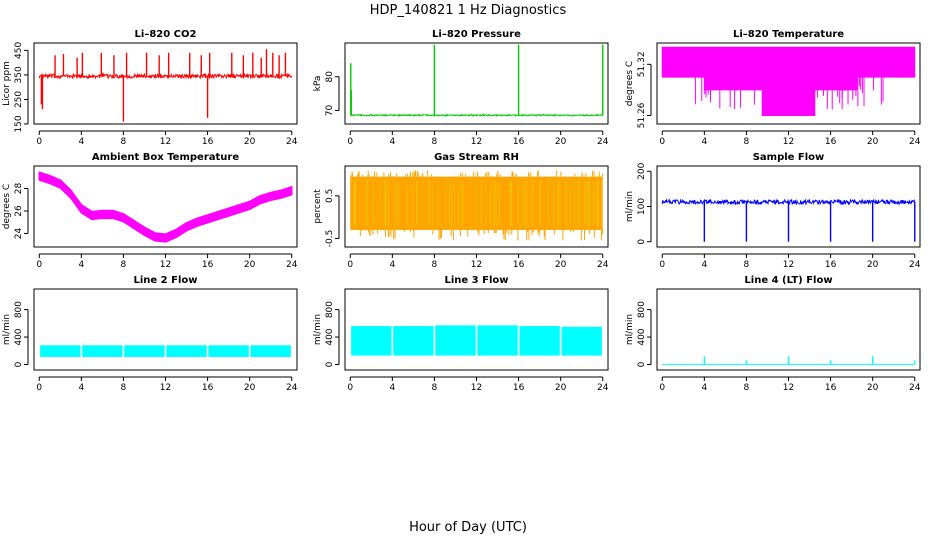  I want to click on y-tick-label: 250, so click(19, 99).